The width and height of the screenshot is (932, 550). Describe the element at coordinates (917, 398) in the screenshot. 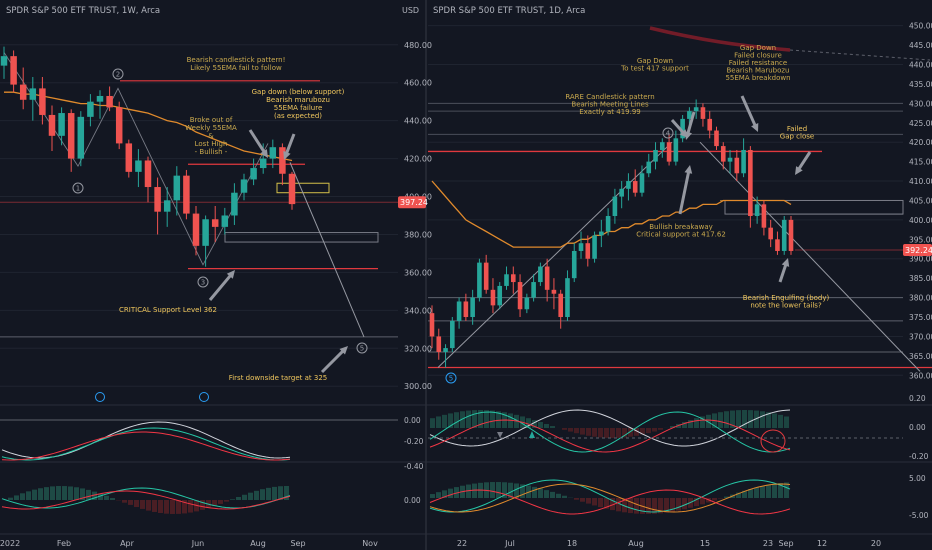

I see `daily-osc-tick-0: 0.20` at that location.